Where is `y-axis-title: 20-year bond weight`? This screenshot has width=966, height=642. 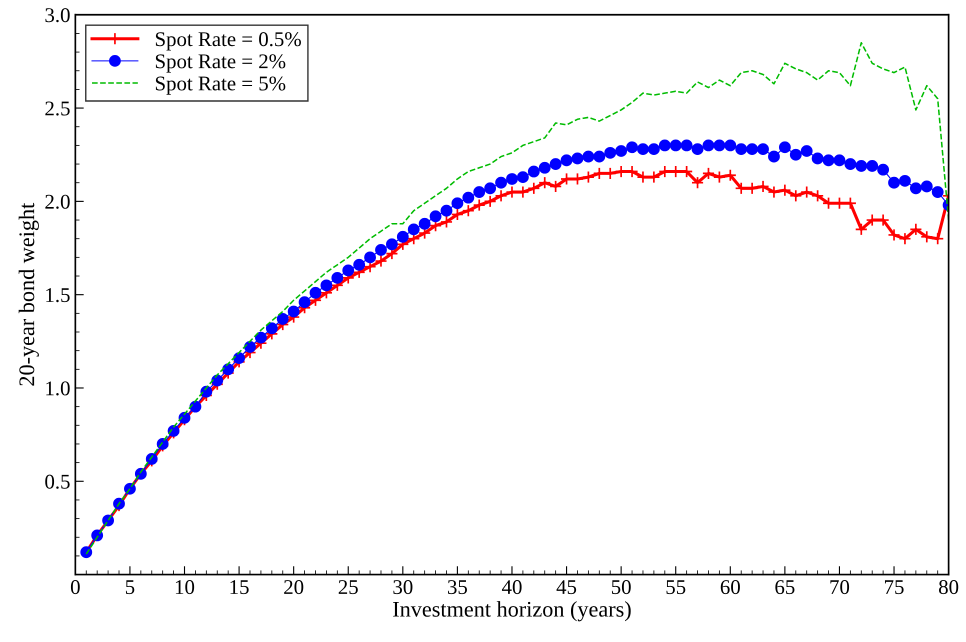
y-axis-title: 20-year bond weight is located at coordinates (28, 294).